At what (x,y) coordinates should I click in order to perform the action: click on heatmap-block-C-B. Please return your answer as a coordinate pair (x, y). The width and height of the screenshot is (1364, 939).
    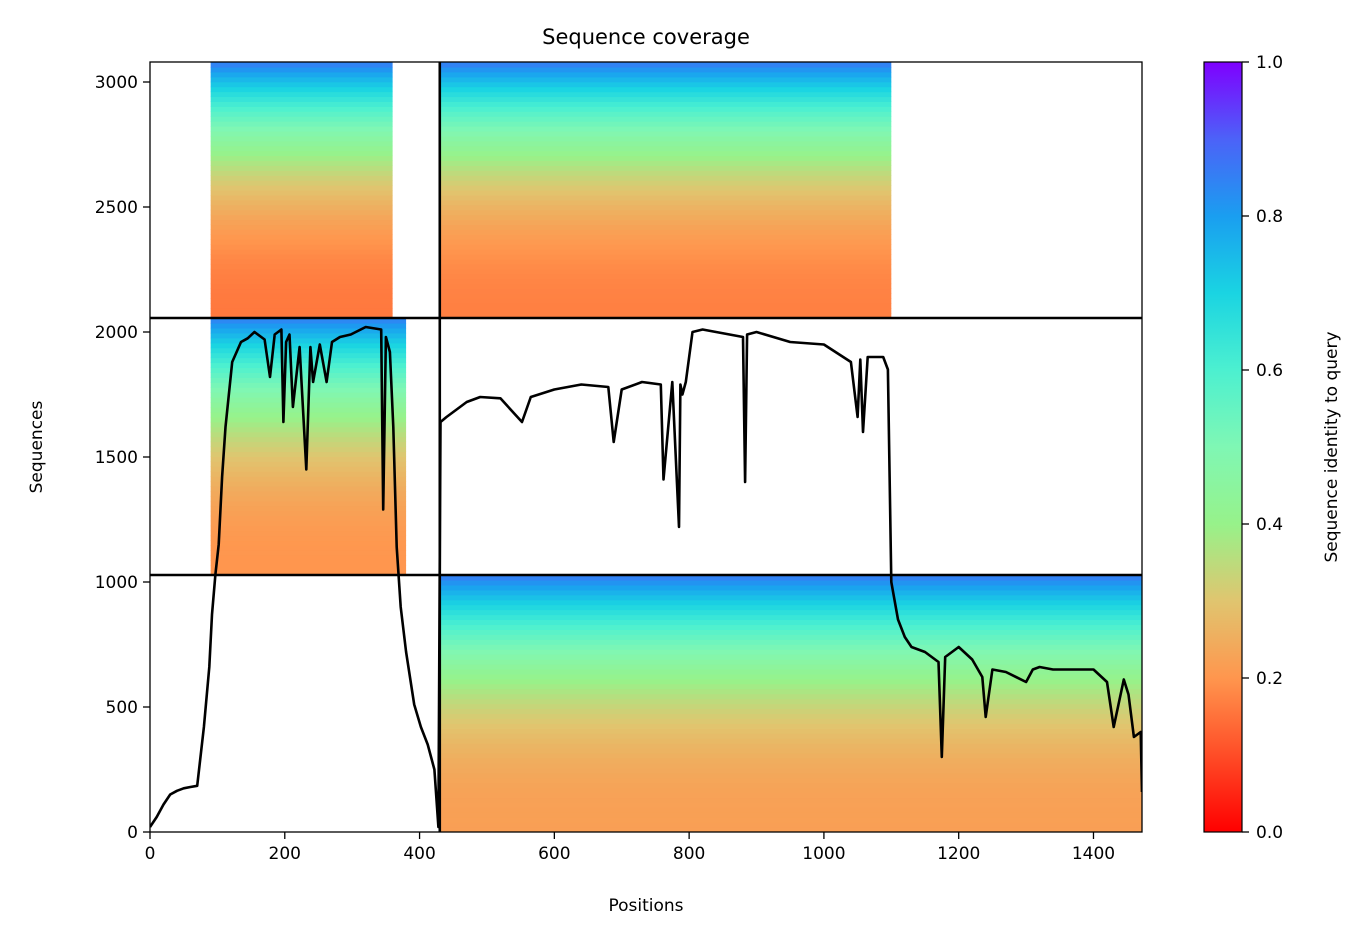
    Looking at the image, I should click on (790, 703).